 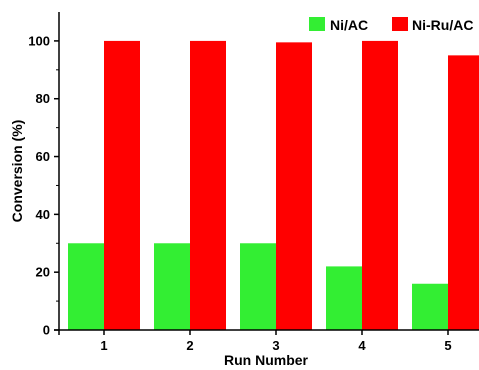 I want to click on legend-swatch-ni-ac, so click(x=317, y=24).